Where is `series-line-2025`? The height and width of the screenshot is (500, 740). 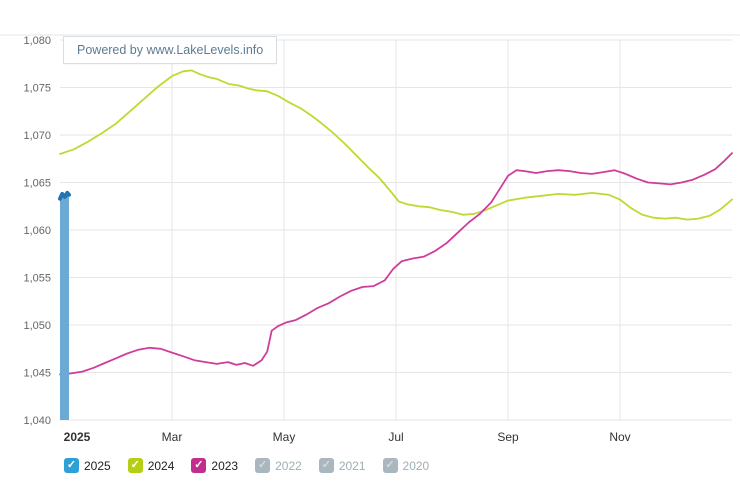
series-line-2025 is located at coordinates (64, 195).